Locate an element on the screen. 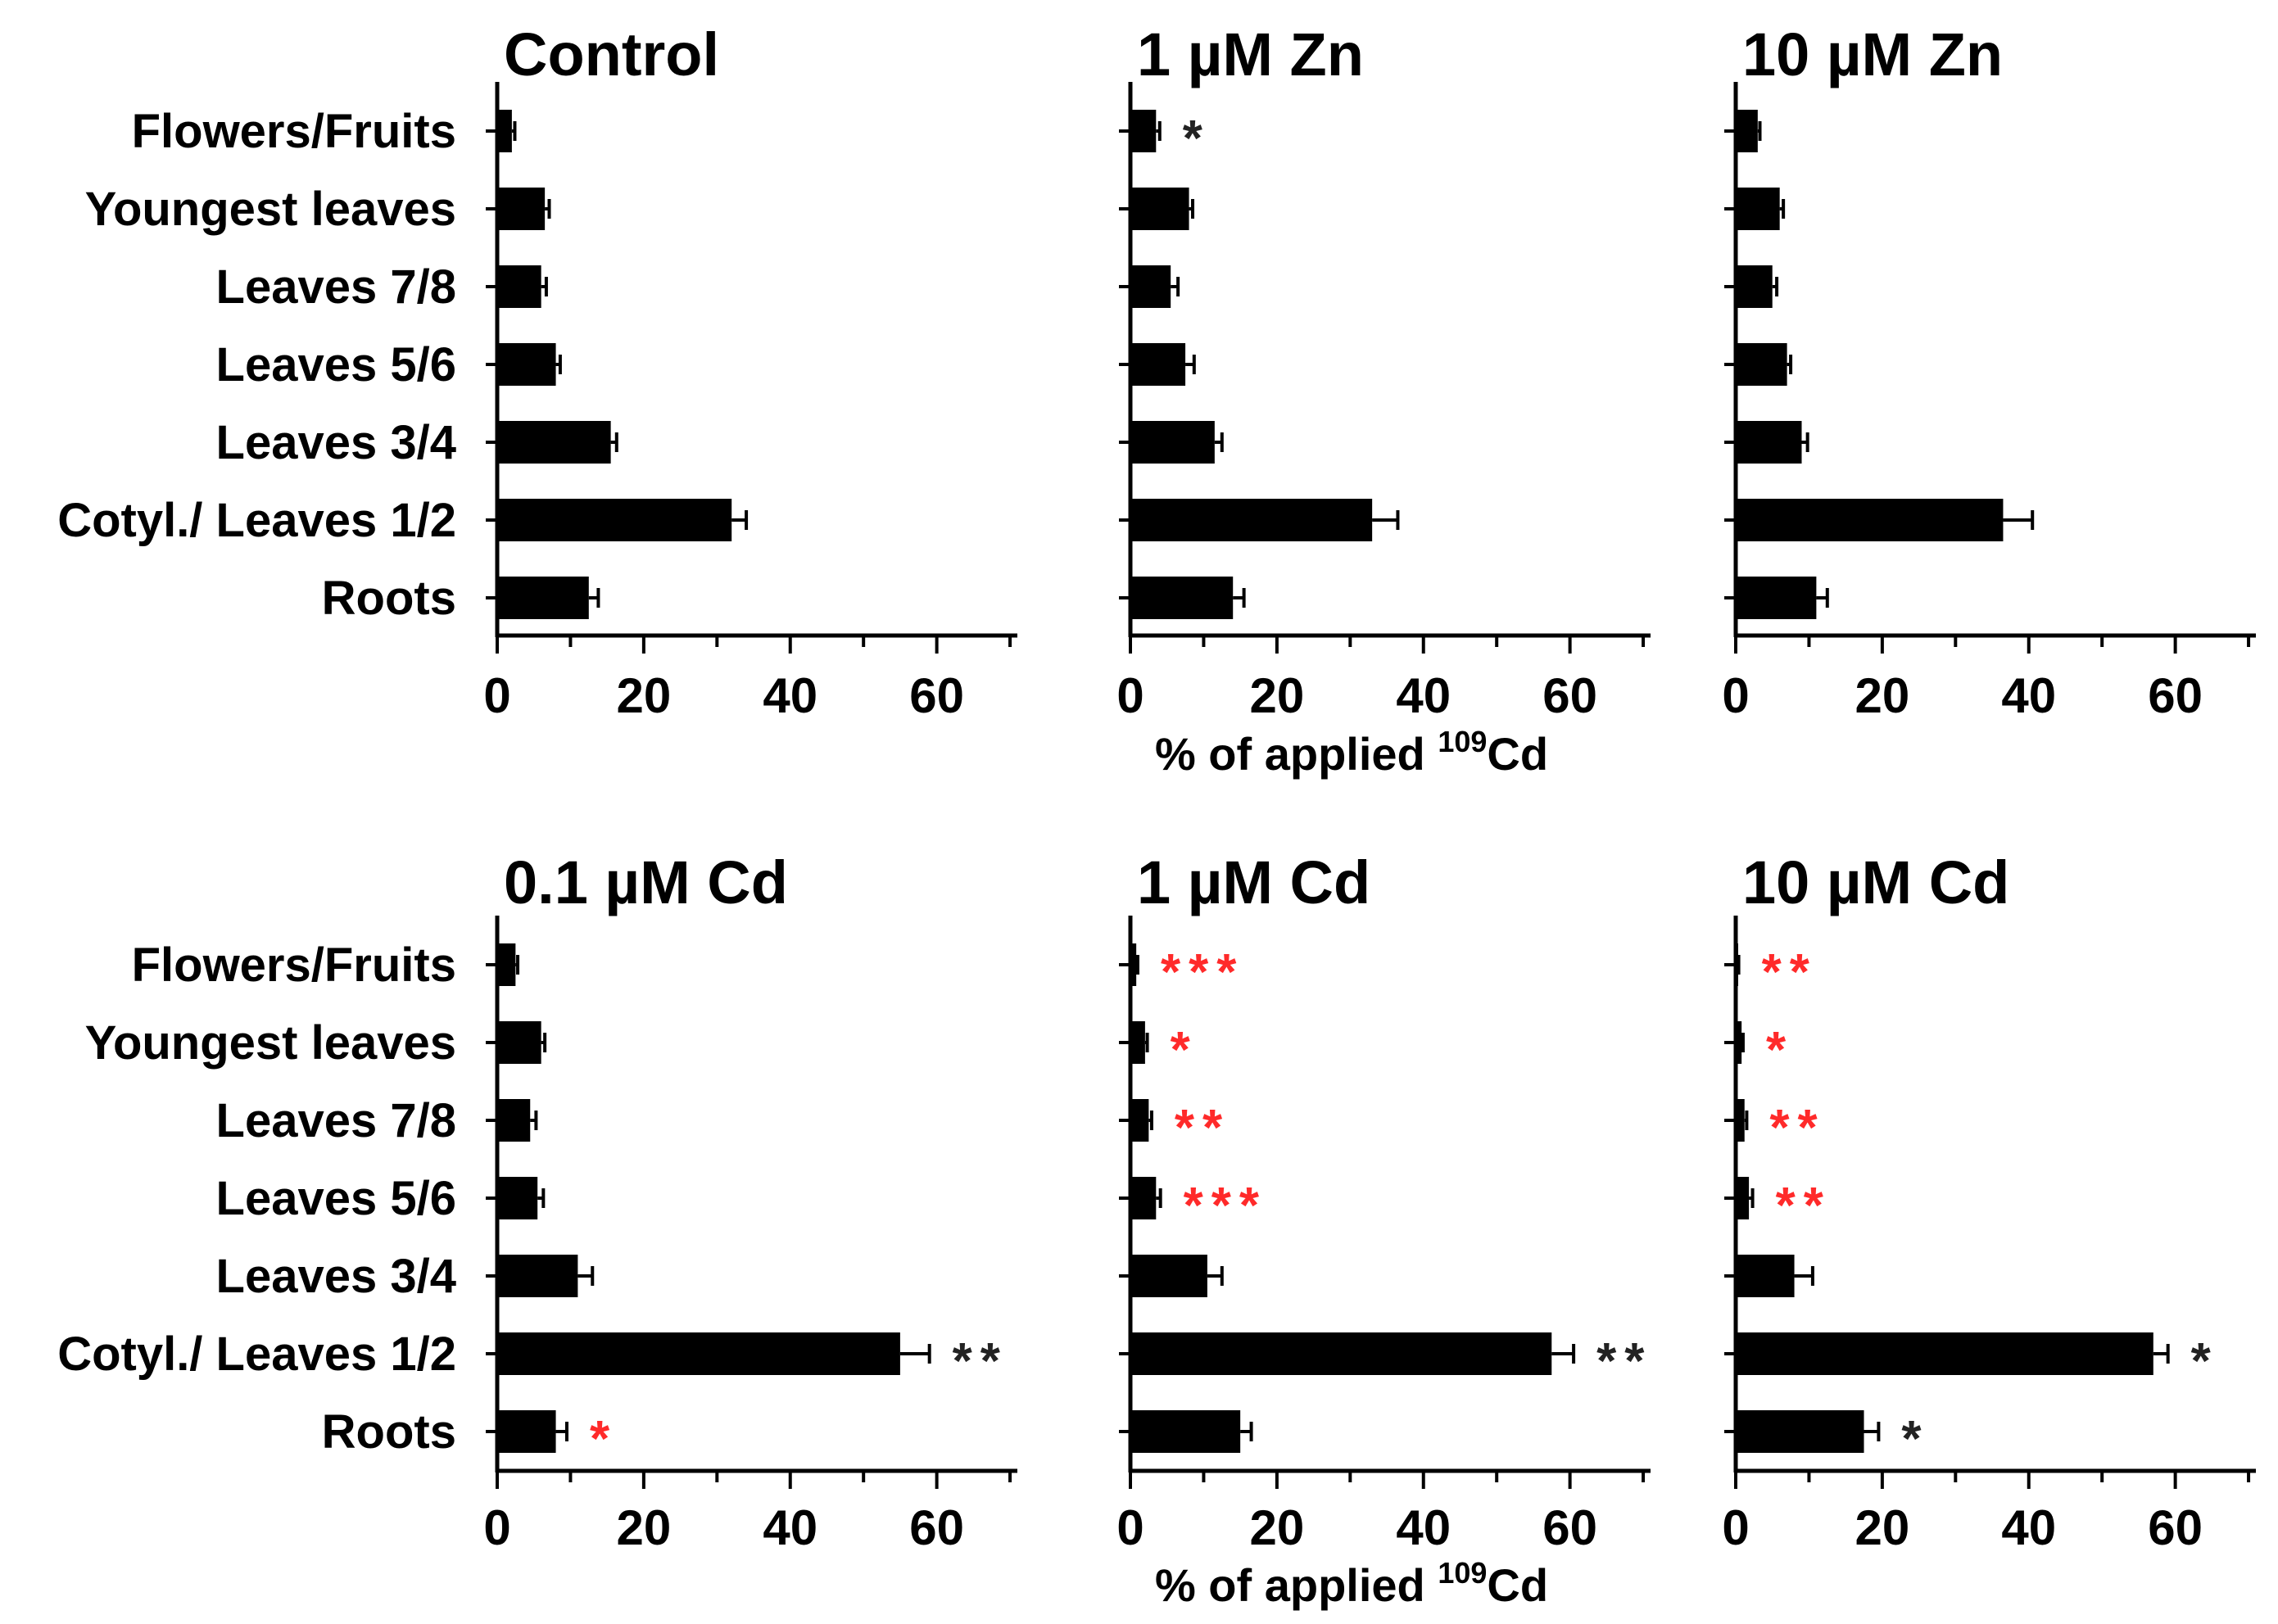 The image size is (2278, 1624). panel-4-category-label: Flowers/Fruits is located at coordinates (294, 966).